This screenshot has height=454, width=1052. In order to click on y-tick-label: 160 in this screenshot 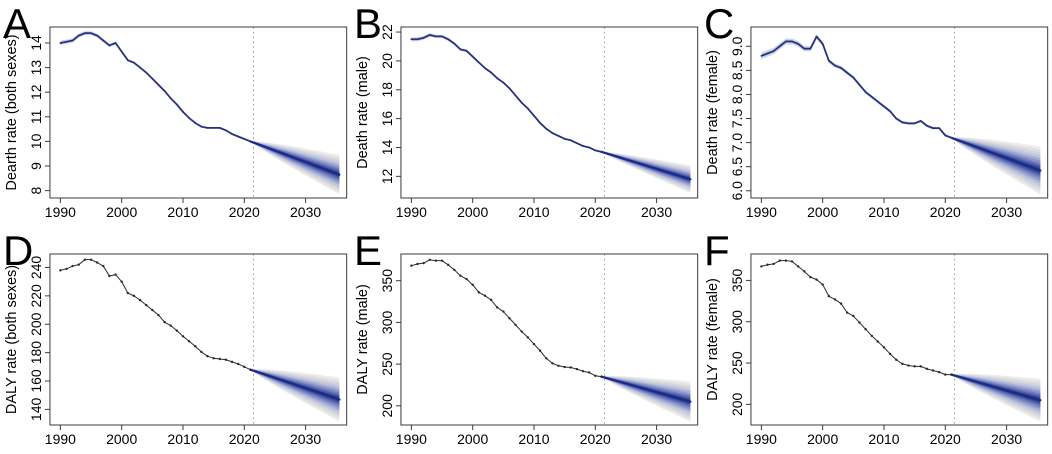, I will do `click(36, 381)`.